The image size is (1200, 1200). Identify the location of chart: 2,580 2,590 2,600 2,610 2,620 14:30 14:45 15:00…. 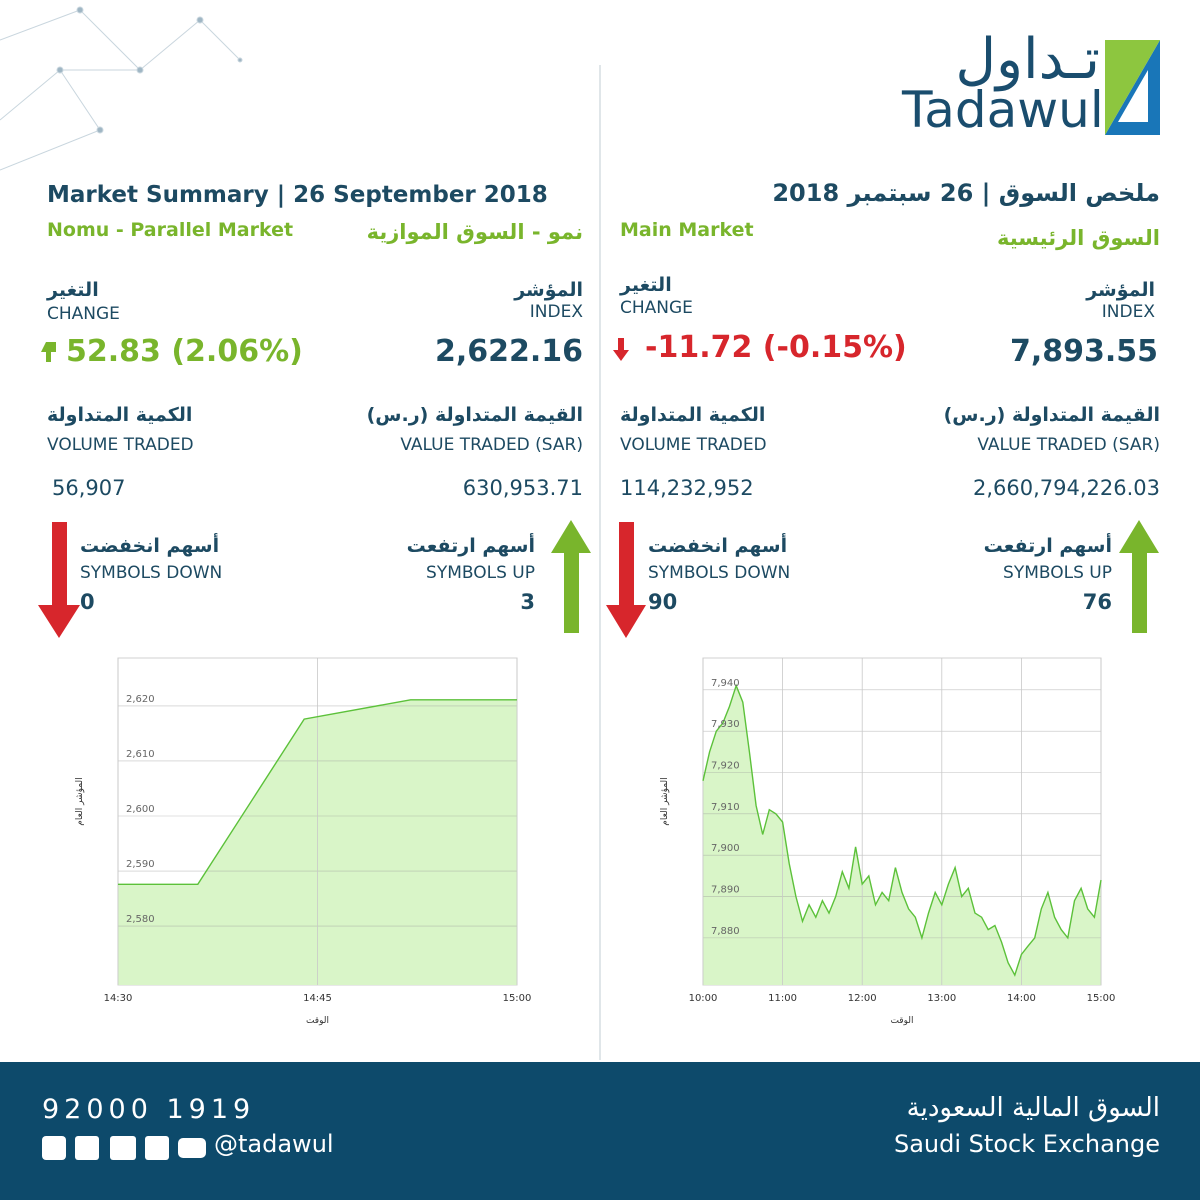
(303, 841).